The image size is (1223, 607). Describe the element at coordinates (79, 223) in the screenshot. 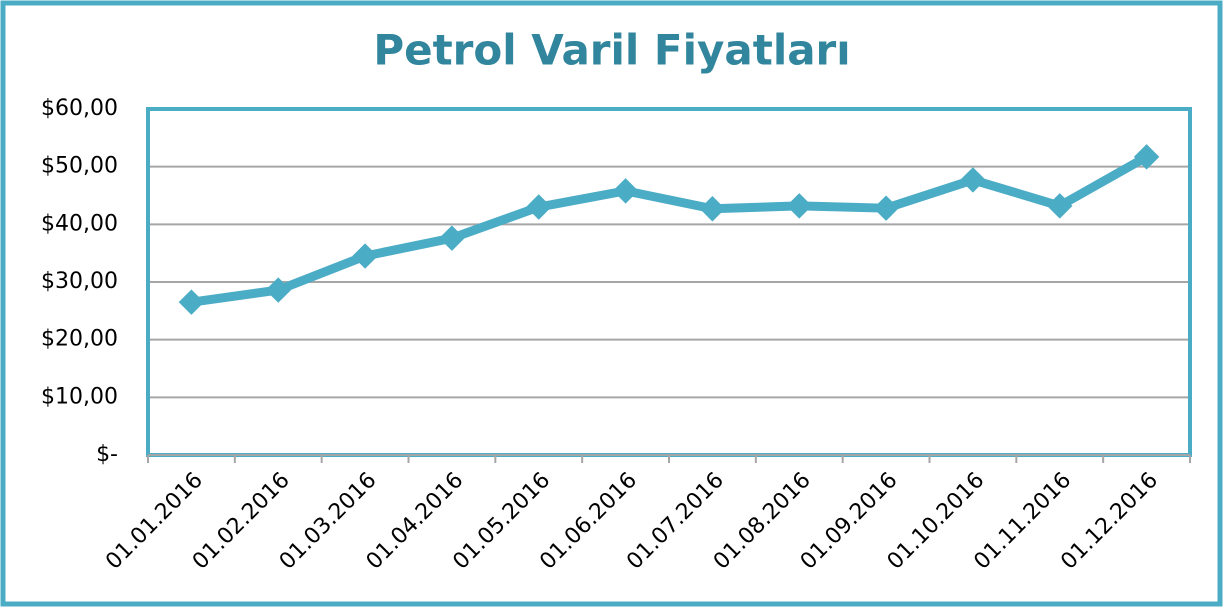

I see `y-tick-label: $40,00` at that location.